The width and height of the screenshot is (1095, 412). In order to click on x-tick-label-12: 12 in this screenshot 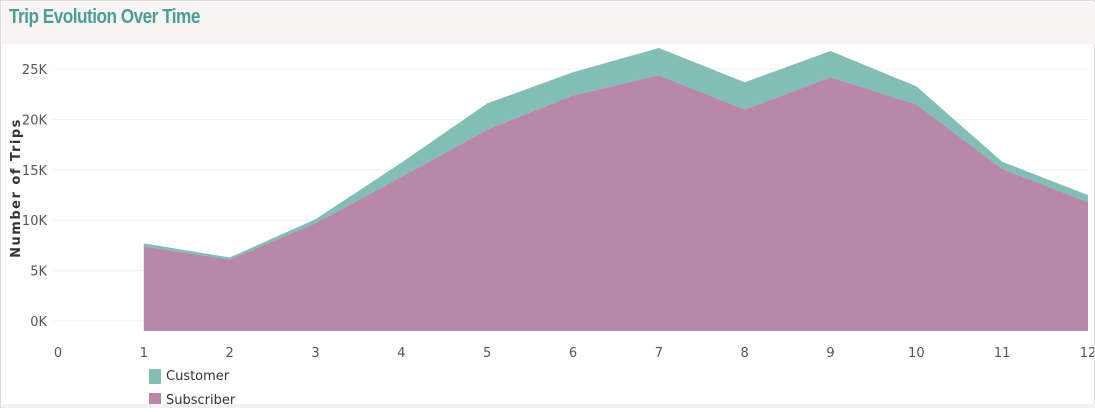, I will do `click(1087, 353)`.